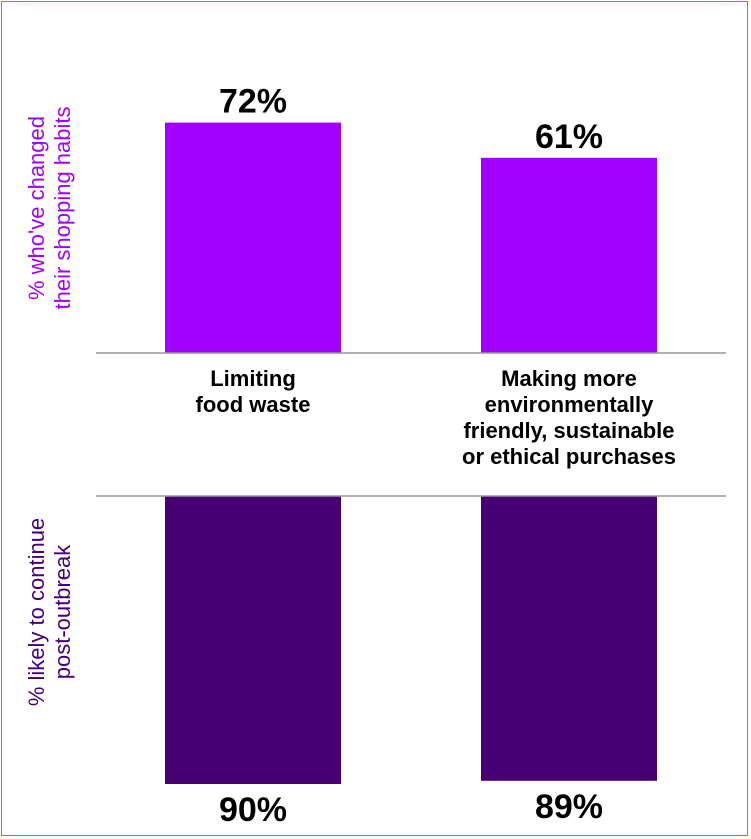 The image size is (751, 839). What do you see at coordinates (253, 810) in the screenshot?
I see `likely-continue-value-label-1: 90%` at bounding box center [253, 810].